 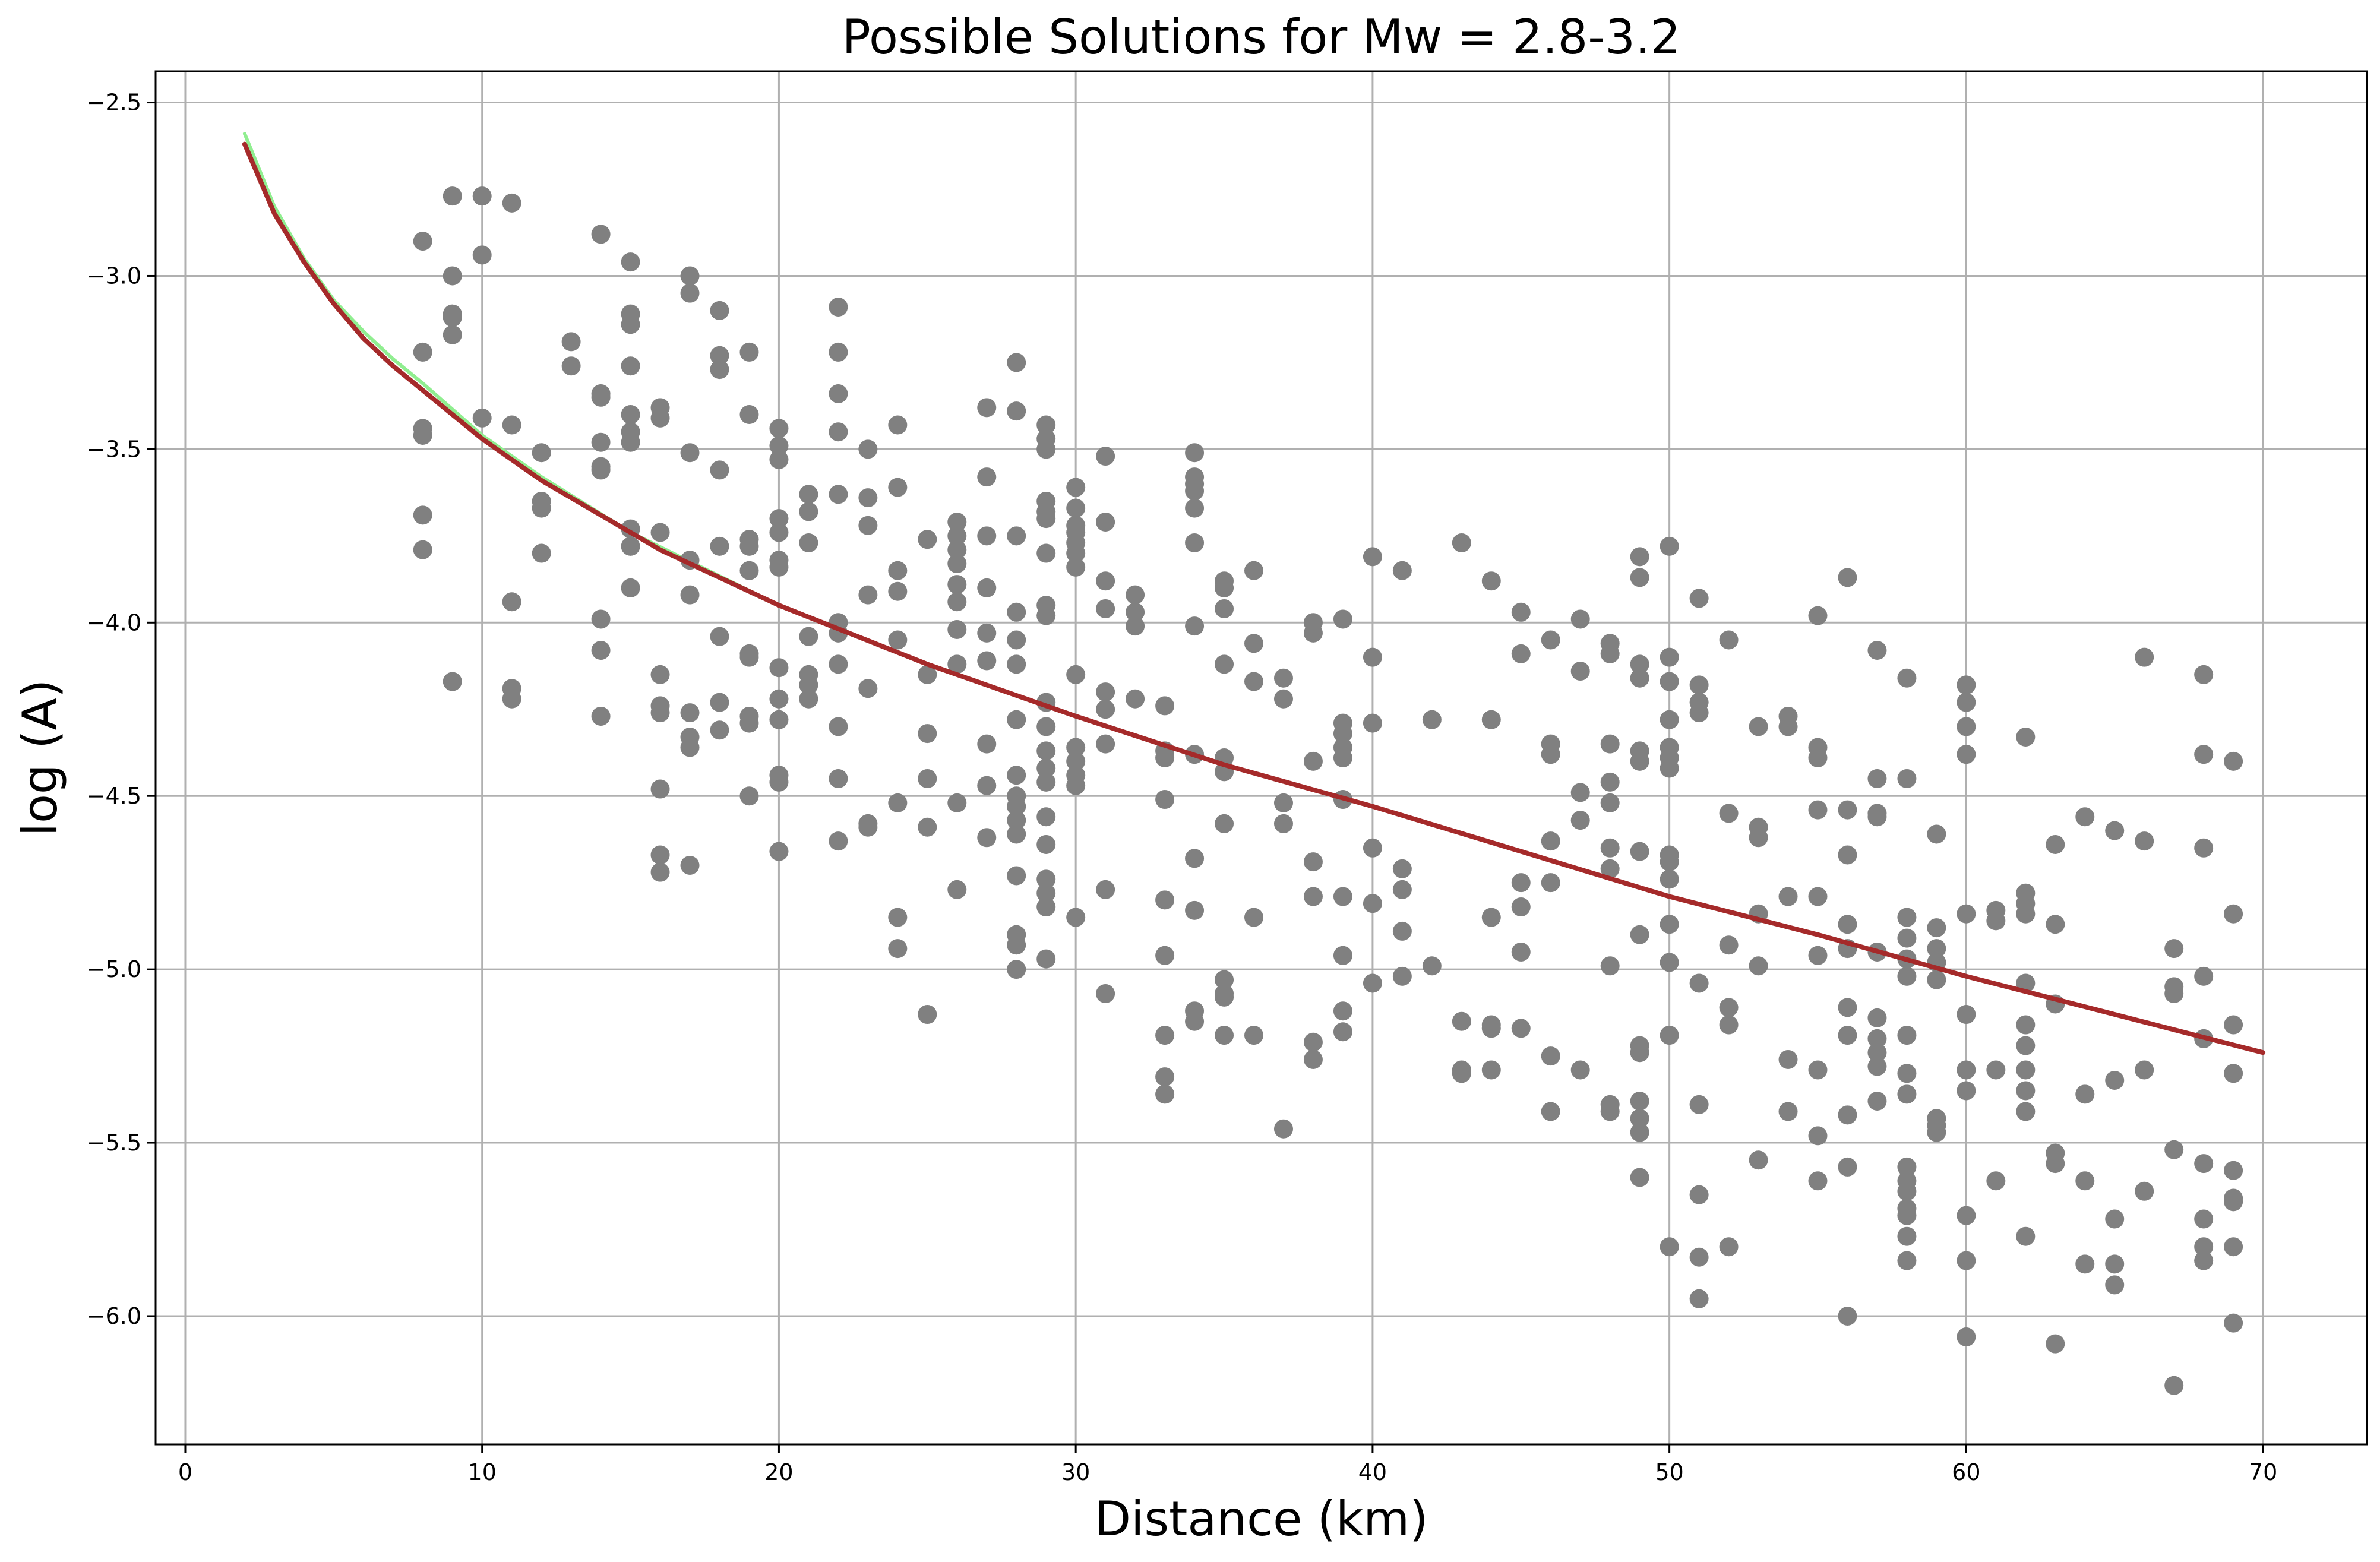 What do you see at coordinates (1261, 37) in the screenshot?
I see `chart-title: Possible Solutions for Mw = 2.8-3.2` at bounding box center [1261, 37].